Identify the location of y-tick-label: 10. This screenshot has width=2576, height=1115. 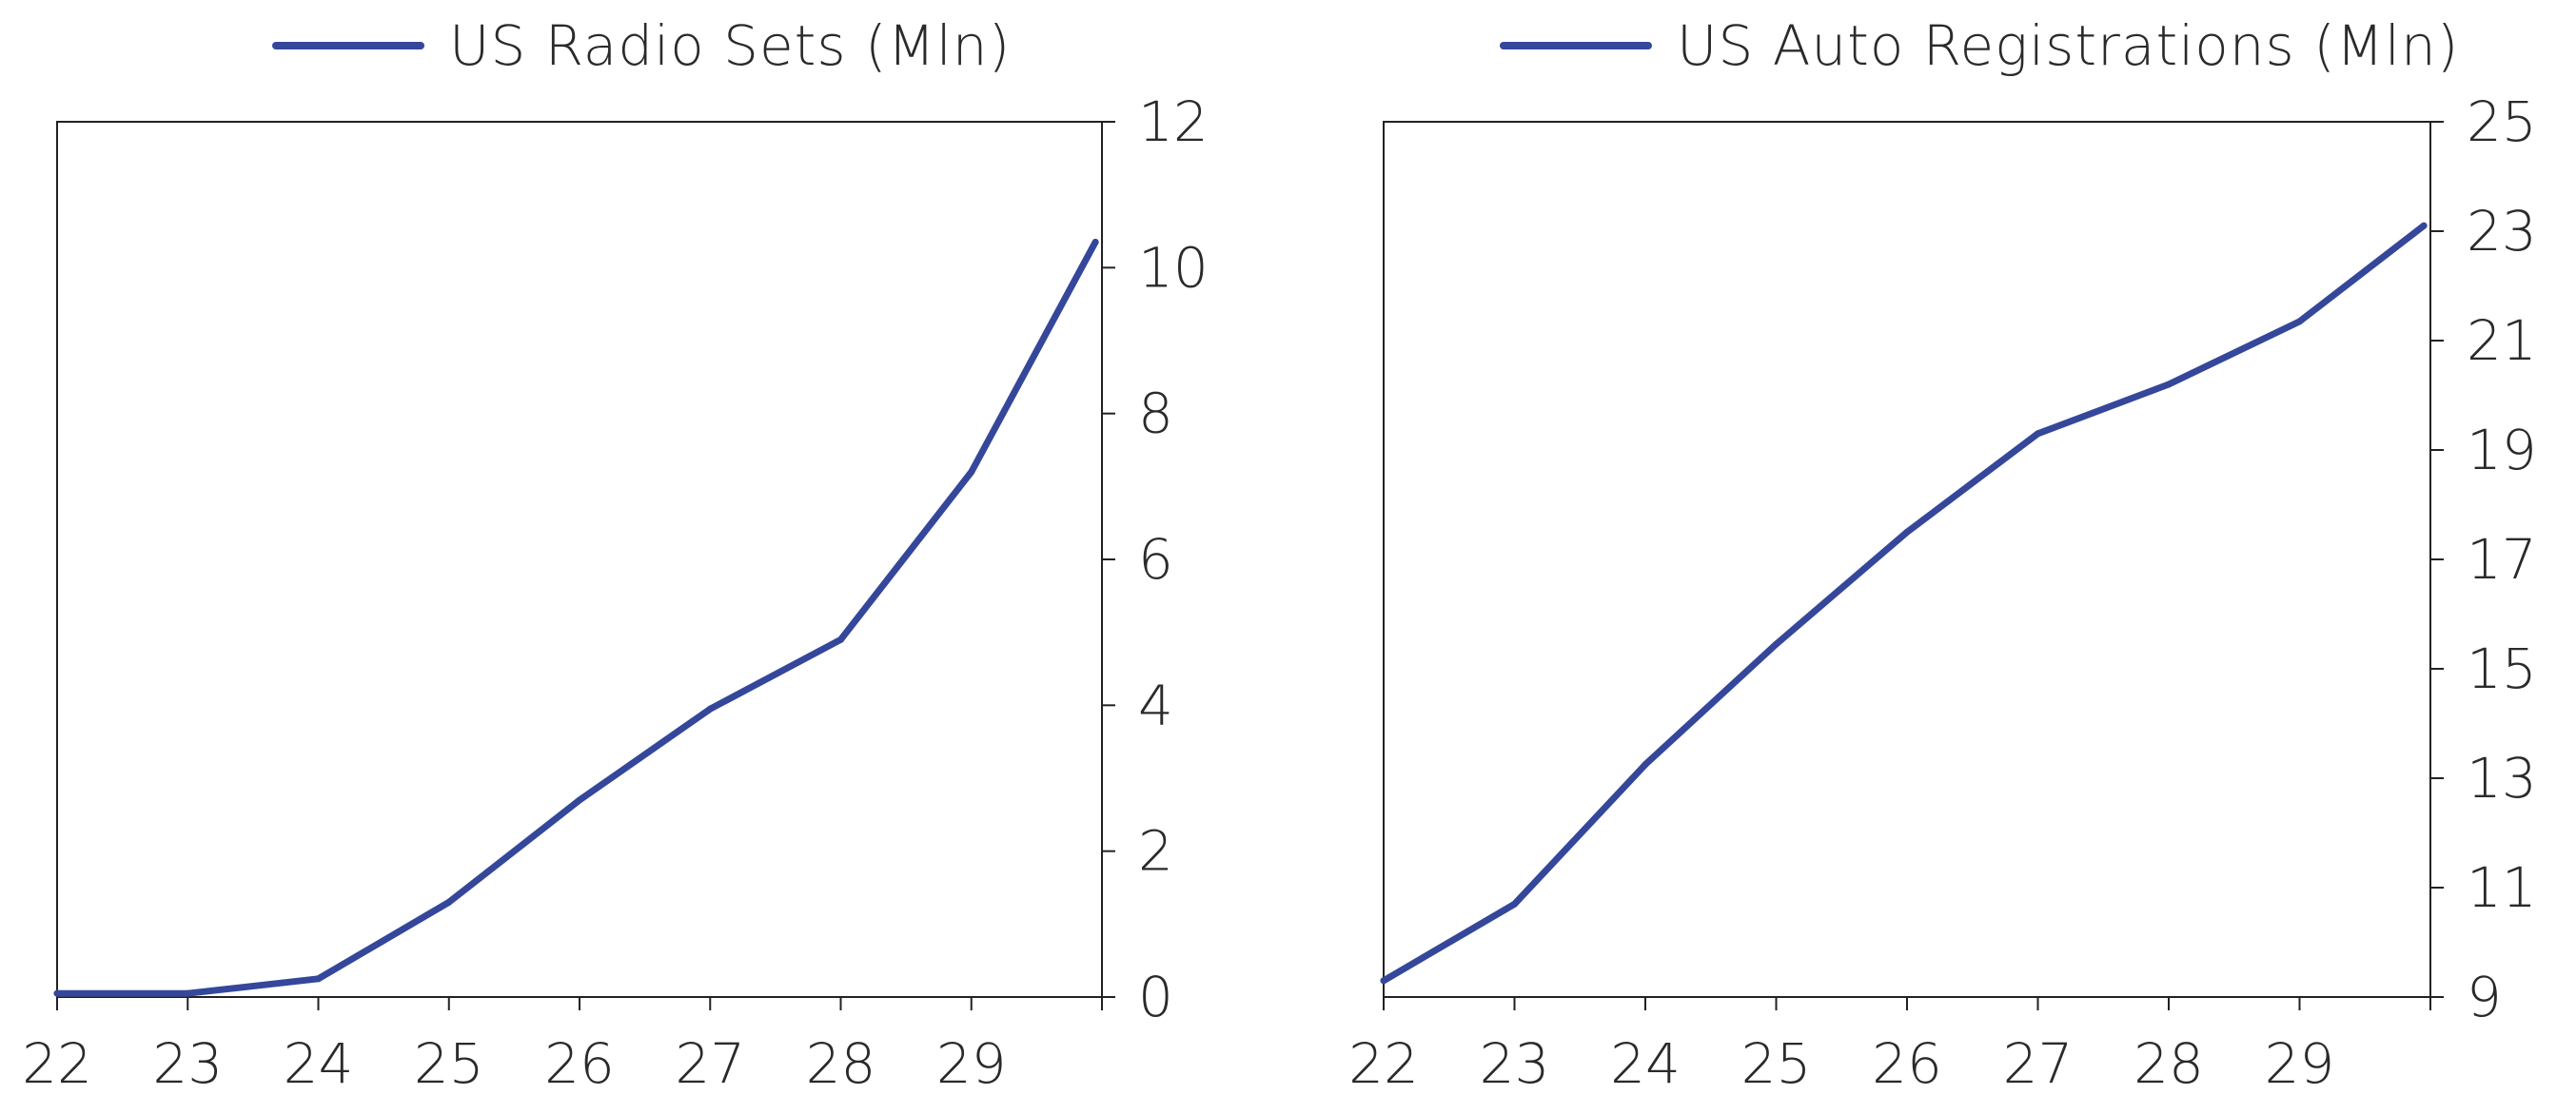
(1173, 268).